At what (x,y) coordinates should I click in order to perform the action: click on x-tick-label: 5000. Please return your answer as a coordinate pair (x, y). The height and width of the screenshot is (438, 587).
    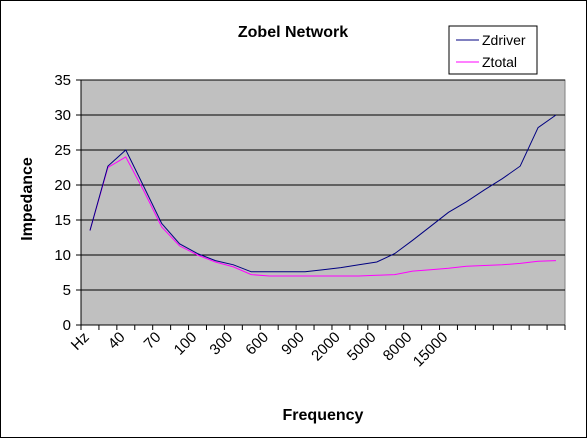
    Looking at the image, I should click on (362, 347).